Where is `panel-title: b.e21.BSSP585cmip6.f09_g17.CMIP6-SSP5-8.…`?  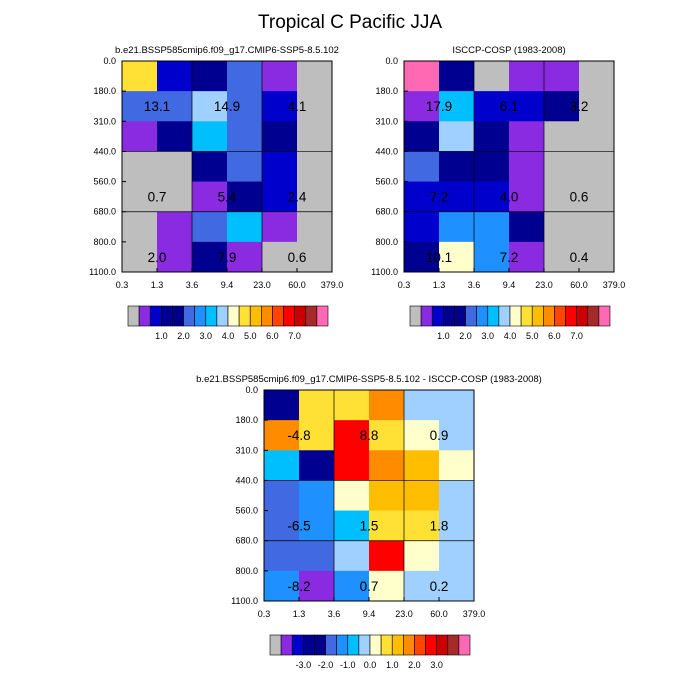
panel-title: b.e21.BSSP585cmip6.f09_g17.CMIP6-SSP5-8.… is located at coordinates (369, 379).